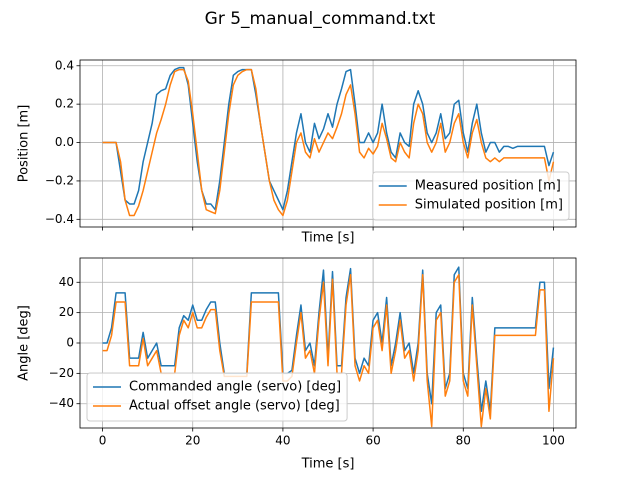  I want to click on x-tick-label: 60, so click(372, 441).